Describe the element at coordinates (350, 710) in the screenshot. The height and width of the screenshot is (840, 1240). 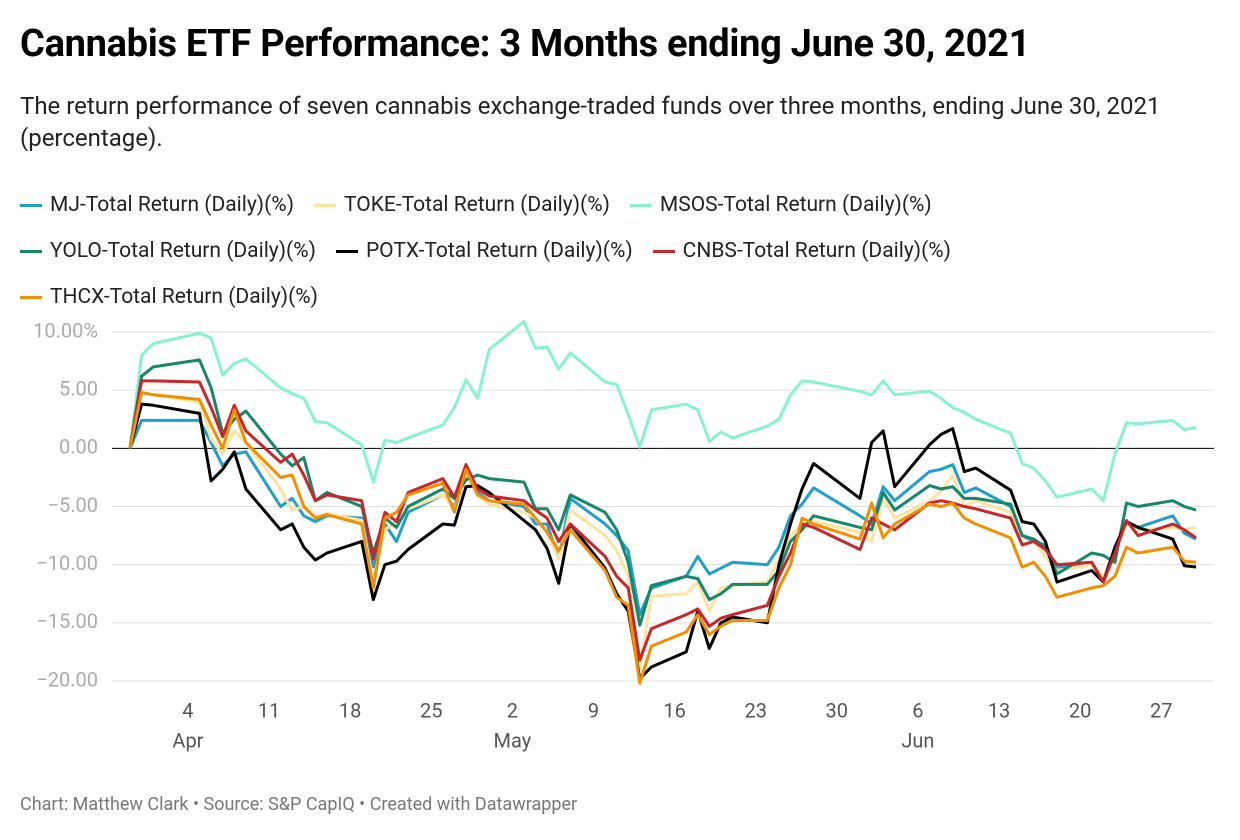
I see `x-tick-label: 18` at that location.